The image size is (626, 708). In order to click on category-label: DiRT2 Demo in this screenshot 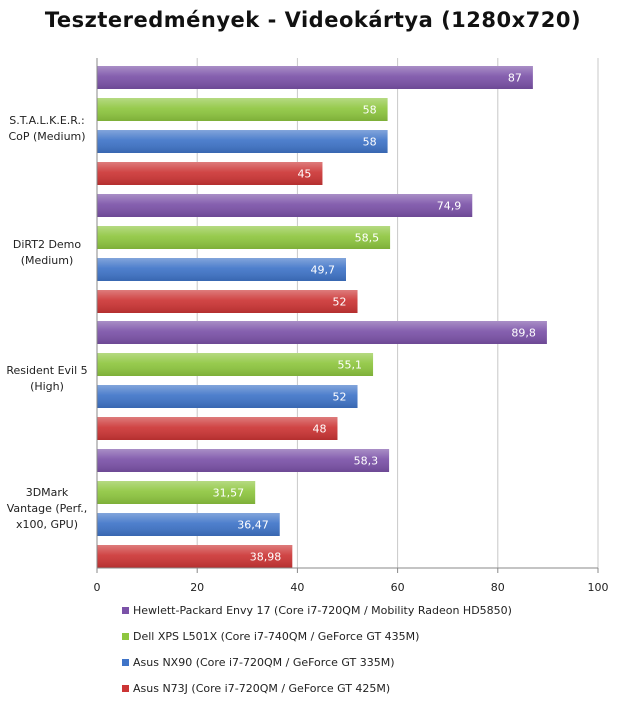, I will do `click(47, 244)`.